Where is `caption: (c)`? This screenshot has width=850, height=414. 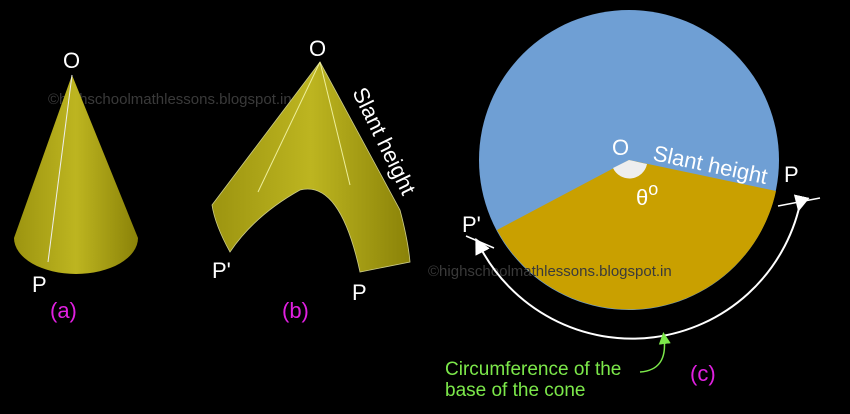 caption: (c) is located at coordinates (703, 373).